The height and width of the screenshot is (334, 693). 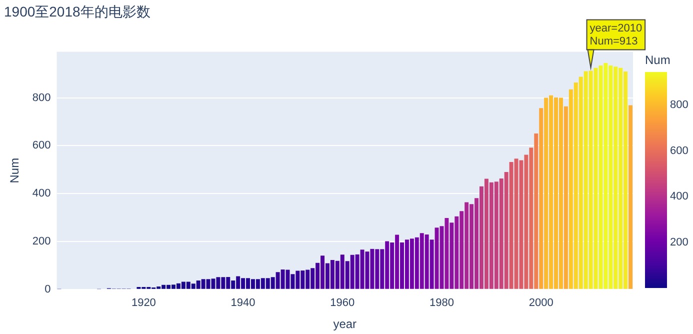 I want to click on x-tick-label: 1980, so click(x=442, y=303).